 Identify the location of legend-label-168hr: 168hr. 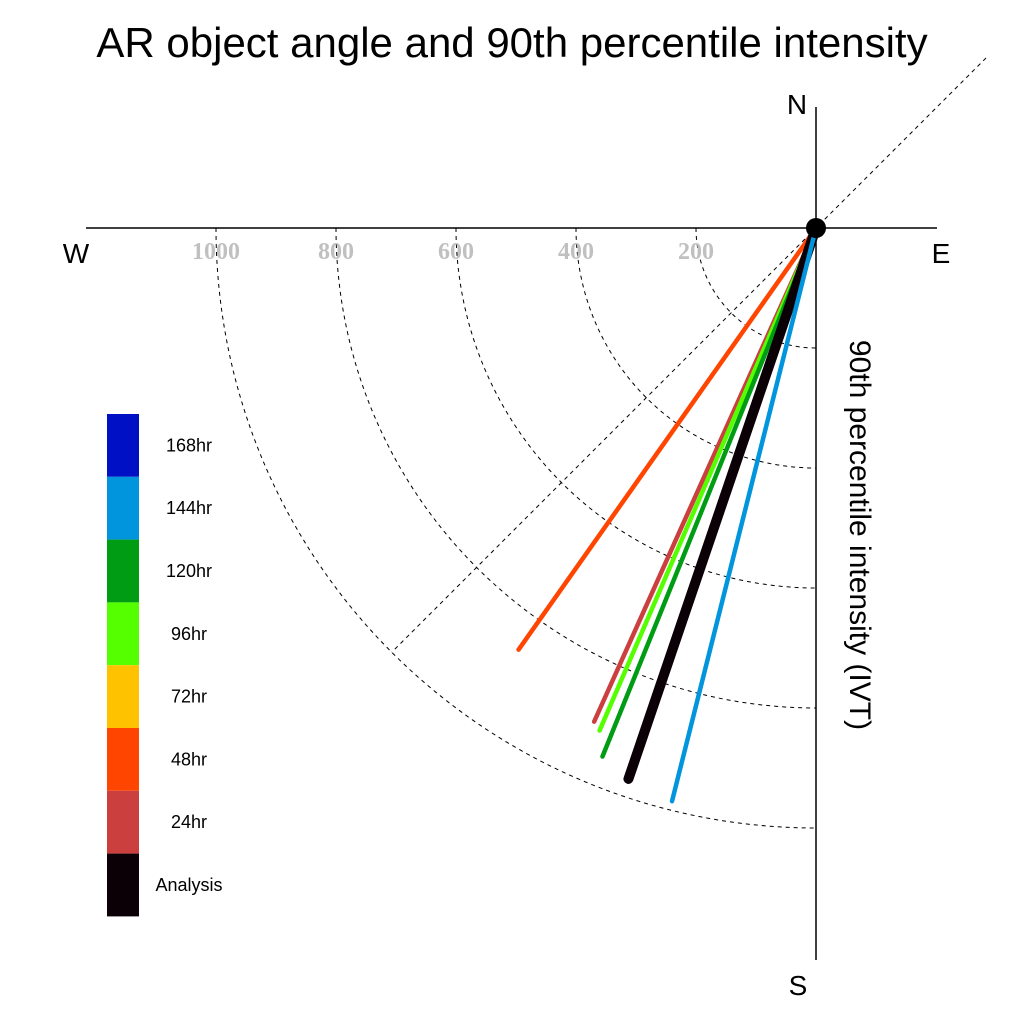
(189, 445).